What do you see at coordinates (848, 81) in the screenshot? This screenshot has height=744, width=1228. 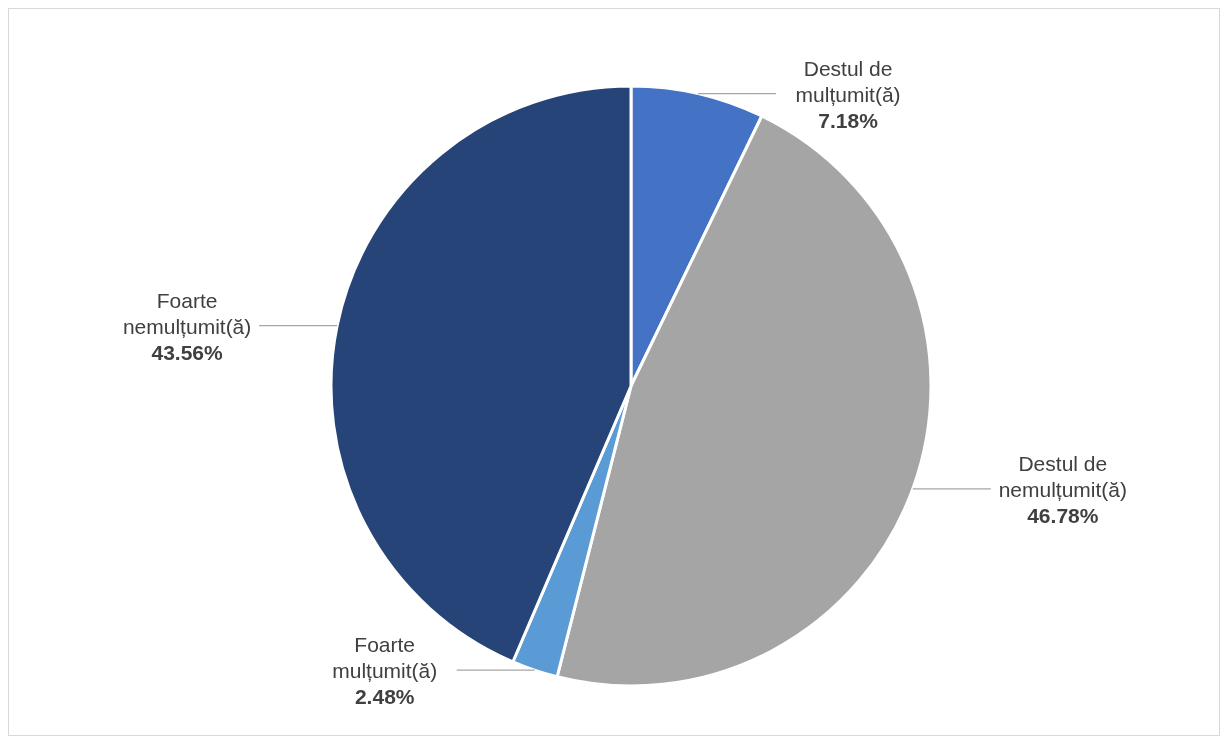 I see `slice-label: Destul de mulțumit(ă)` at bounding box center [848, 81].